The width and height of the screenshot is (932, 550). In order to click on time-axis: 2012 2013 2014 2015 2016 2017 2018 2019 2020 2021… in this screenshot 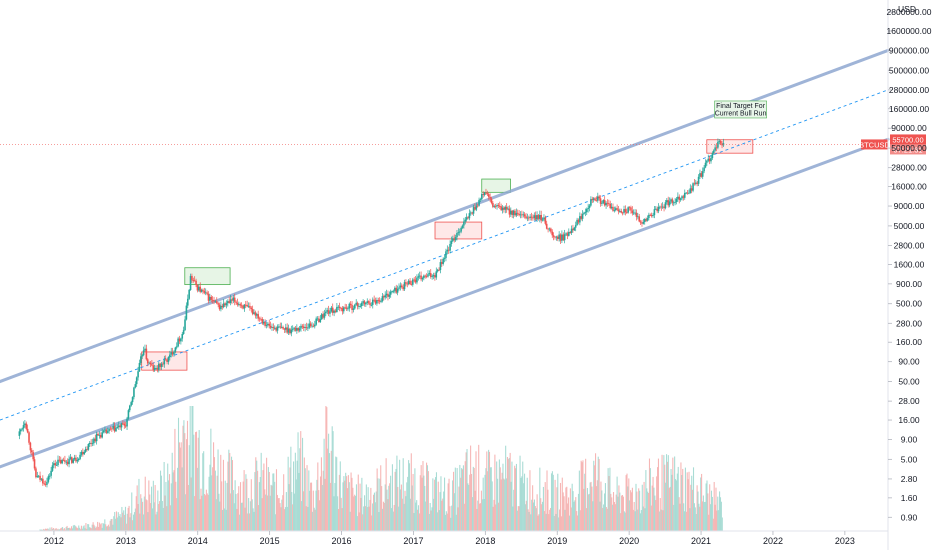, I will do `click(449, 538)`.